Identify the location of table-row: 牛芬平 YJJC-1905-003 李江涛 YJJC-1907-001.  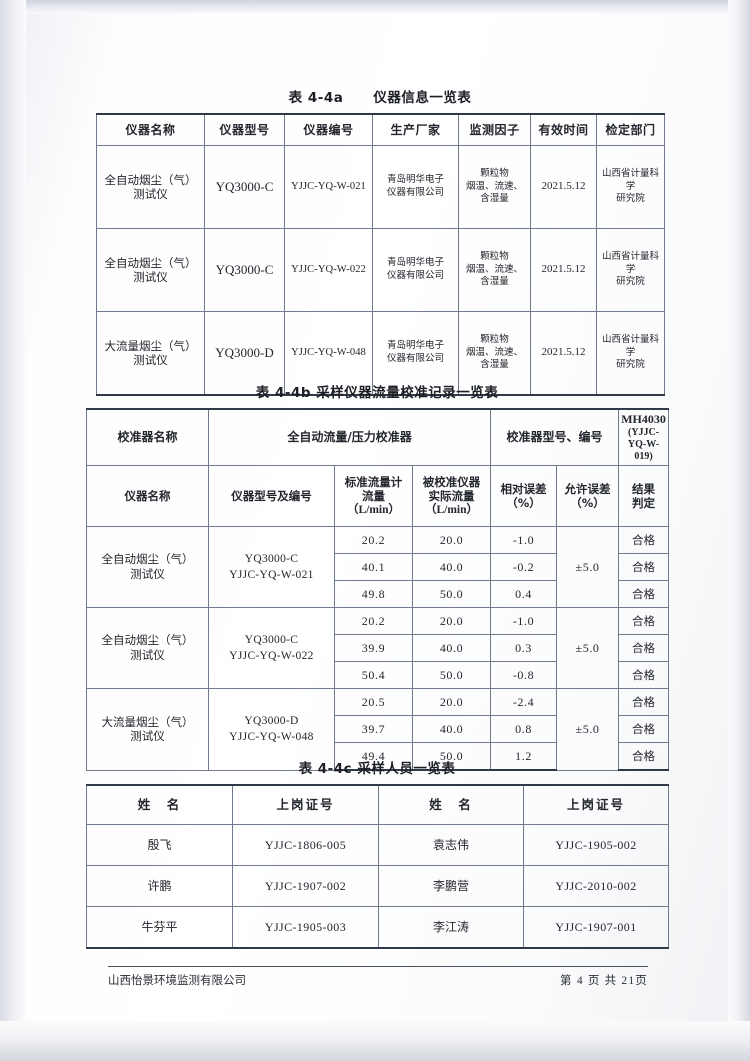
(377, 927).